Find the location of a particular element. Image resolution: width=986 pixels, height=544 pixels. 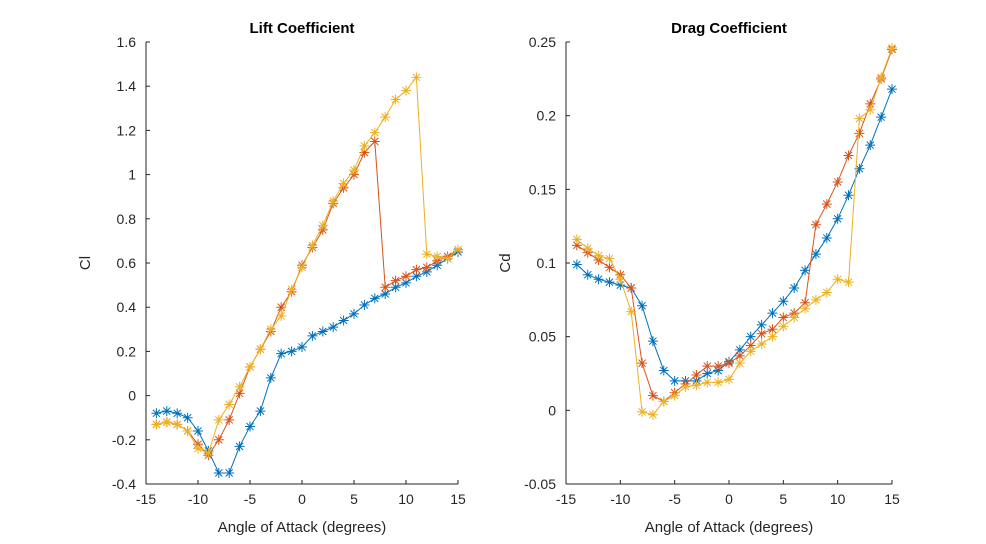

lift-y-tick-label: -0.2 is located at coordinates (124, 440).